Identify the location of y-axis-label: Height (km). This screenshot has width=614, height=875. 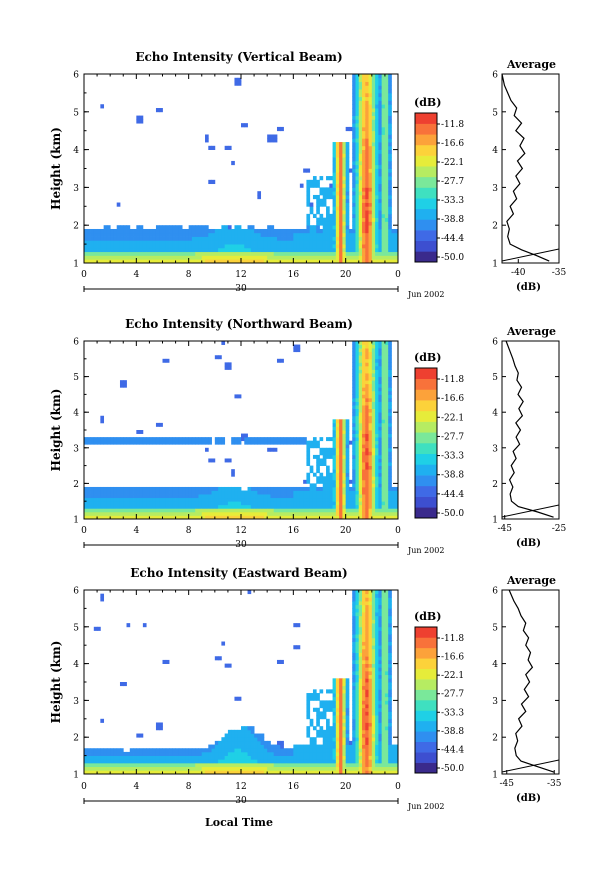
(56, 430).